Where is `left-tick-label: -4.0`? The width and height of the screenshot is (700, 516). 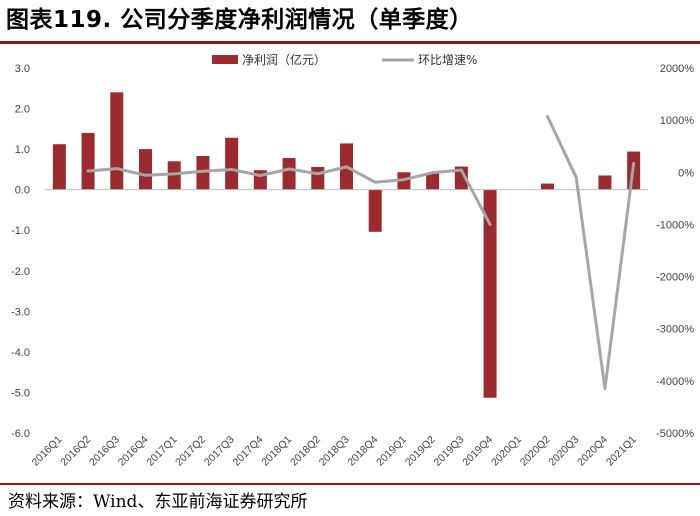 left-tick-label: -4.0 is located at coordinates (20, 353).